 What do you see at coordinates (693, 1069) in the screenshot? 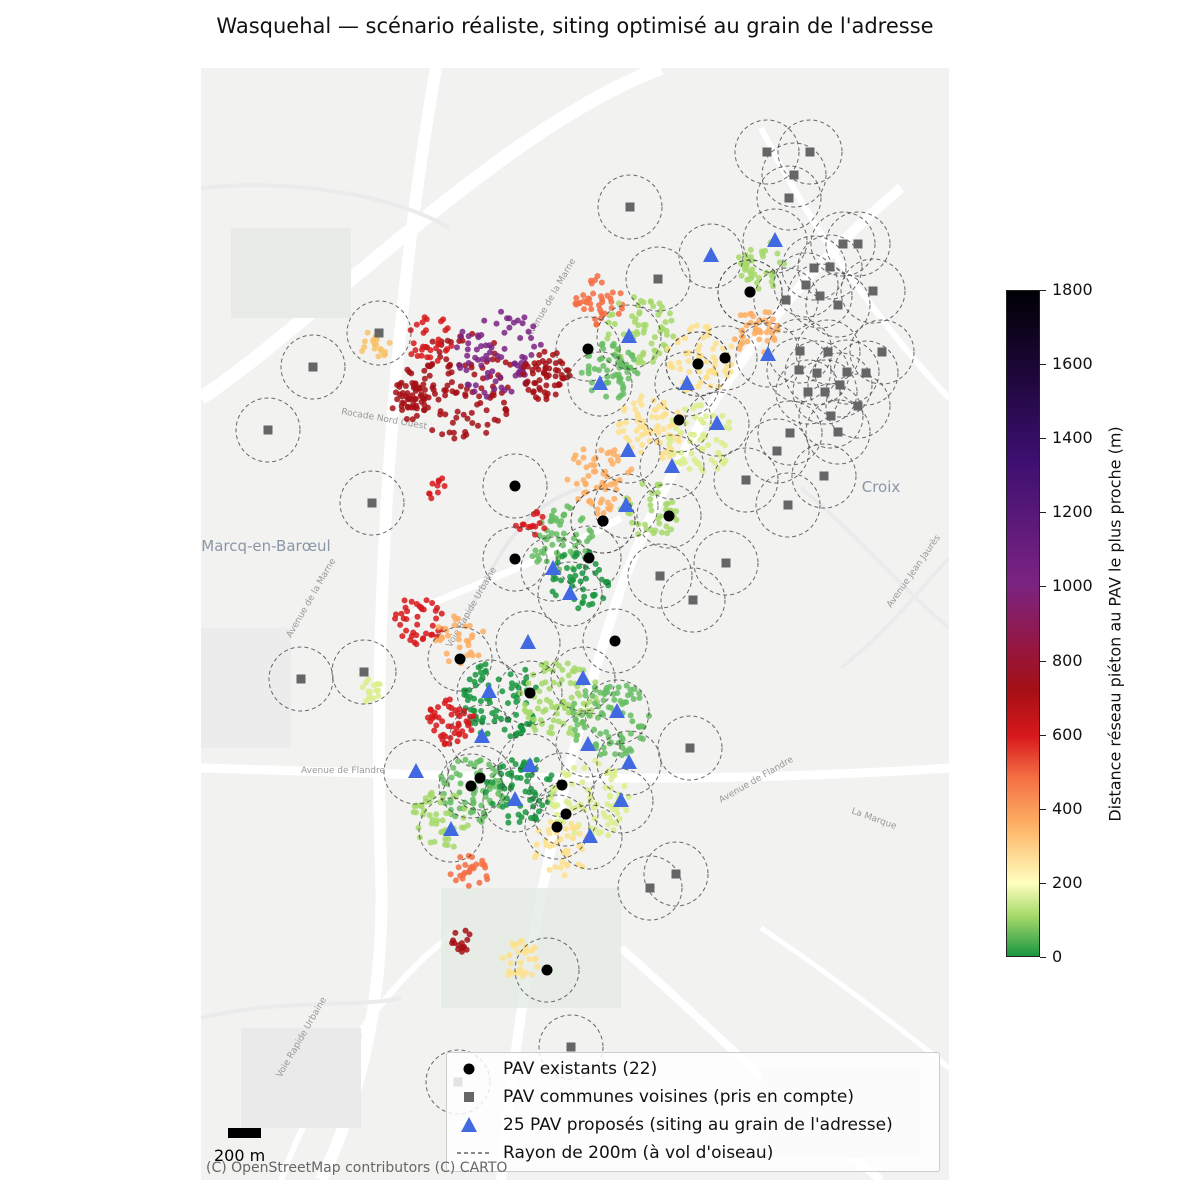
I see `legend-row-existing: PAV existants (22)` at bounding box center [693, 1069].